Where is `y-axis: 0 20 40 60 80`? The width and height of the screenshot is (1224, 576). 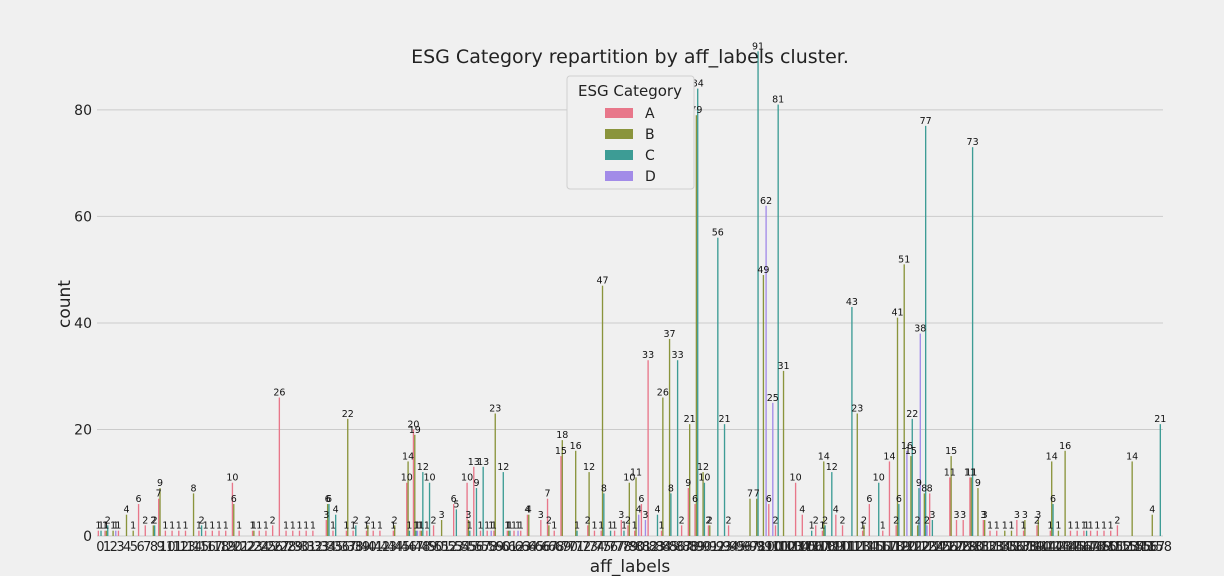
y-axis: 0 20 40 60 80 is located at coordinates (83, 324).